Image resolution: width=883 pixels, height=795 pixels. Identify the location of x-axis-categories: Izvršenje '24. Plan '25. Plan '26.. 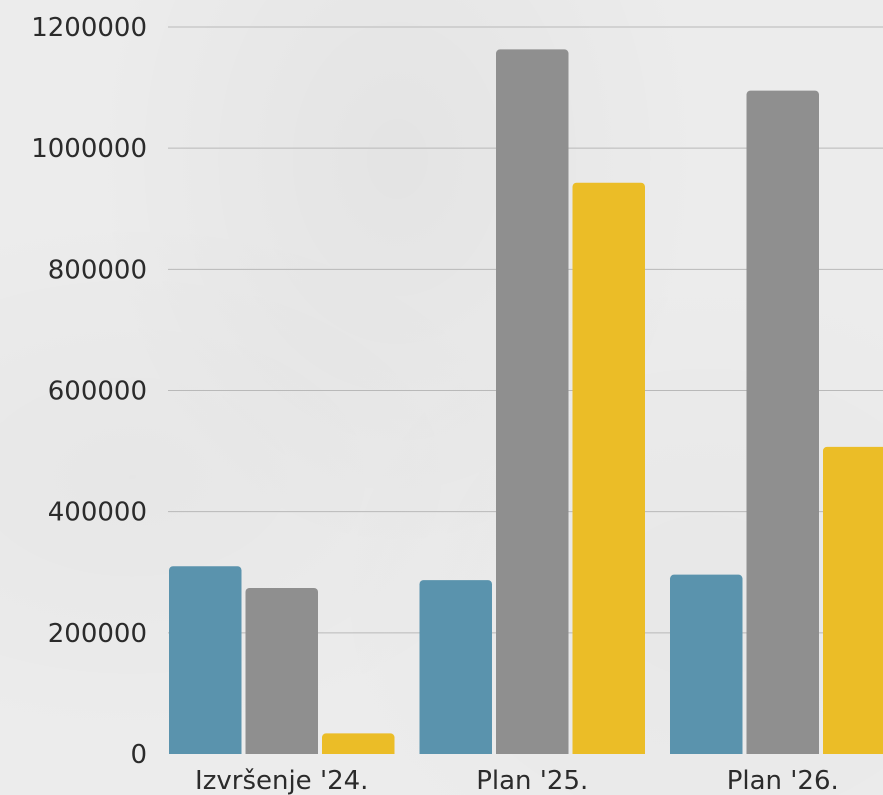
(517, 780).